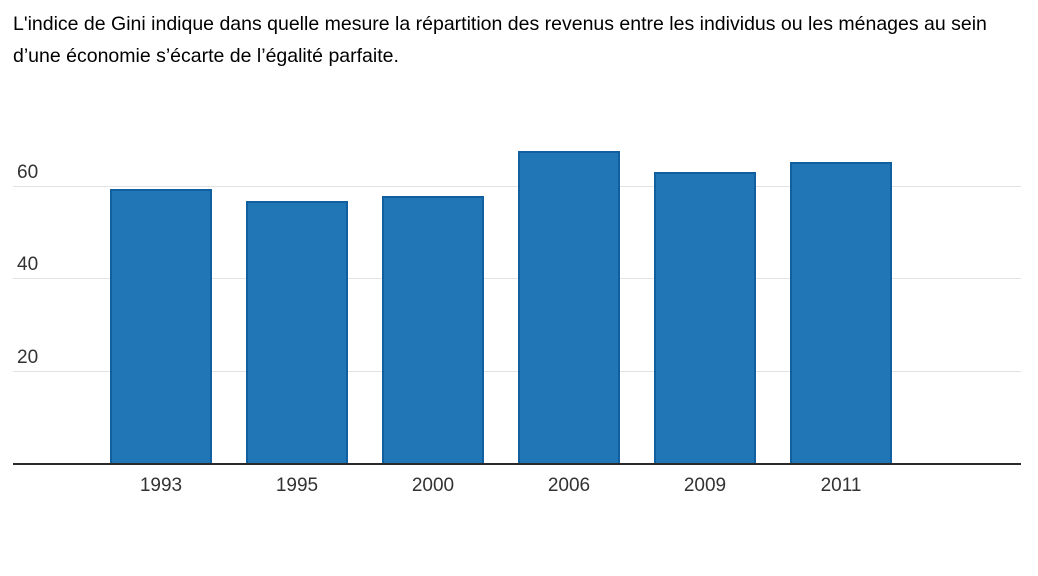  What do you see at coordinates (297, 485) in the screenshot?
I see `x-axis-label-1995: 1995` at bounding box center [297, 485].